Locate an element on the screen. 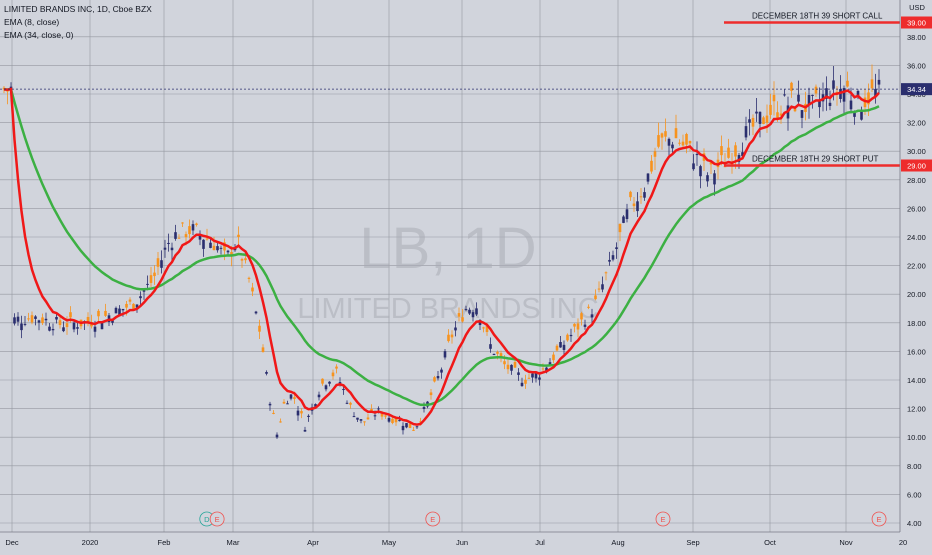 Image resolution: width=932 pixels, height=555 pixels. price-tick-label: 16.00 is located at coordinates (916, 351).